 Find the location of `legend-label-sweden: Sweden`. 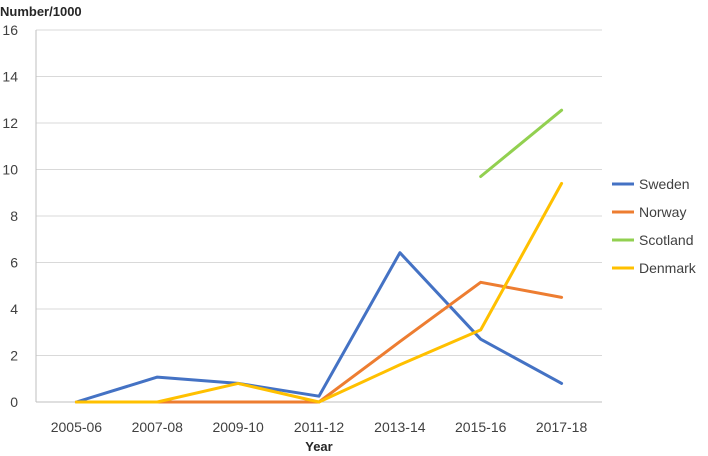

legend-label-sweden: Sweden is located at coordinates (664, 184).